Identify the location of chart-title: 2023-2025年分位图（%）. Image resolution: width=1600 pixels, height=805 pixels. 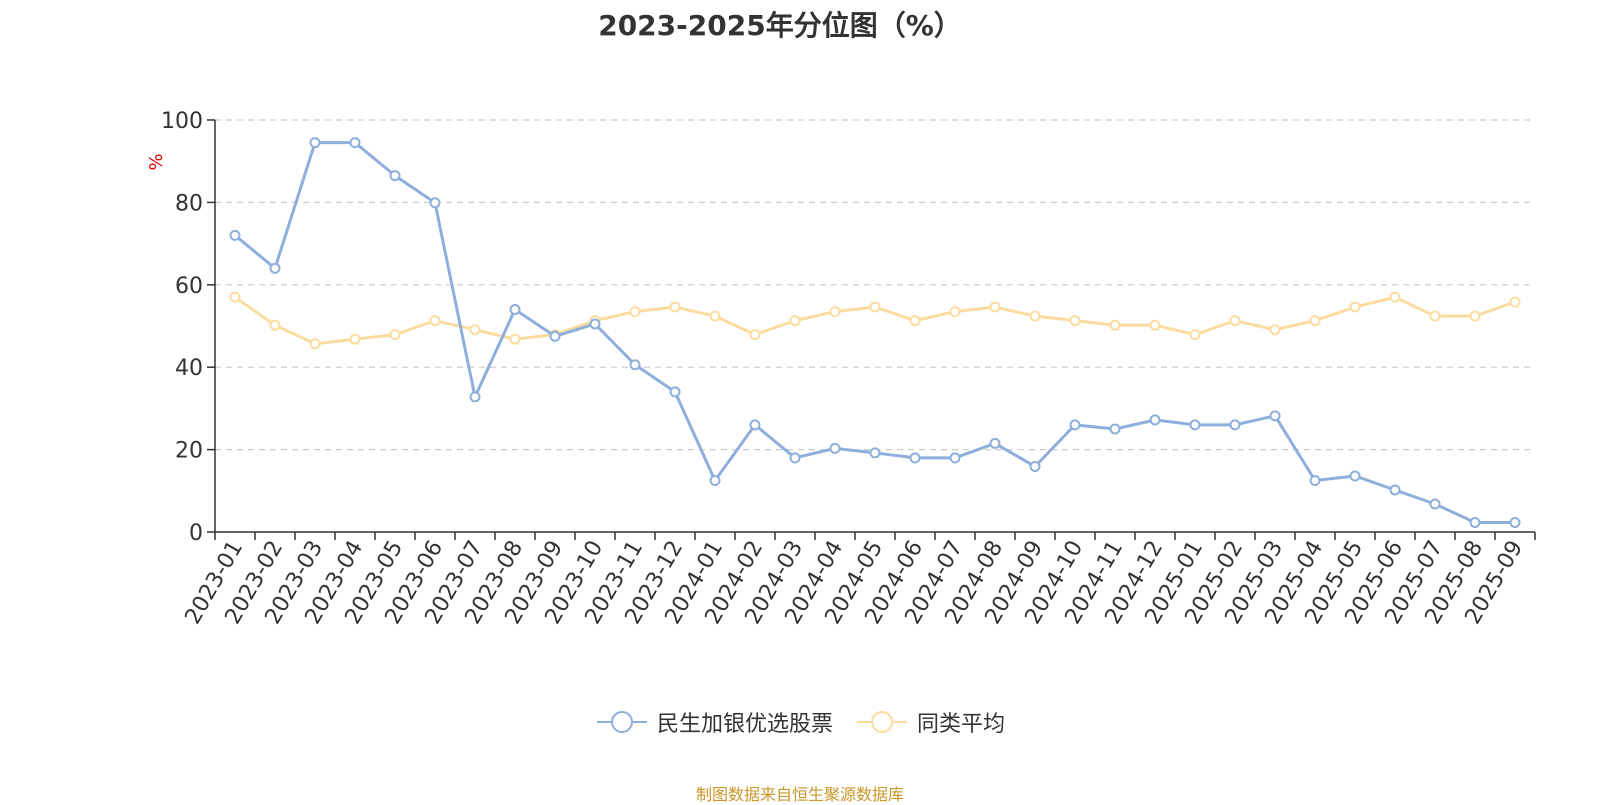
(780, 25).